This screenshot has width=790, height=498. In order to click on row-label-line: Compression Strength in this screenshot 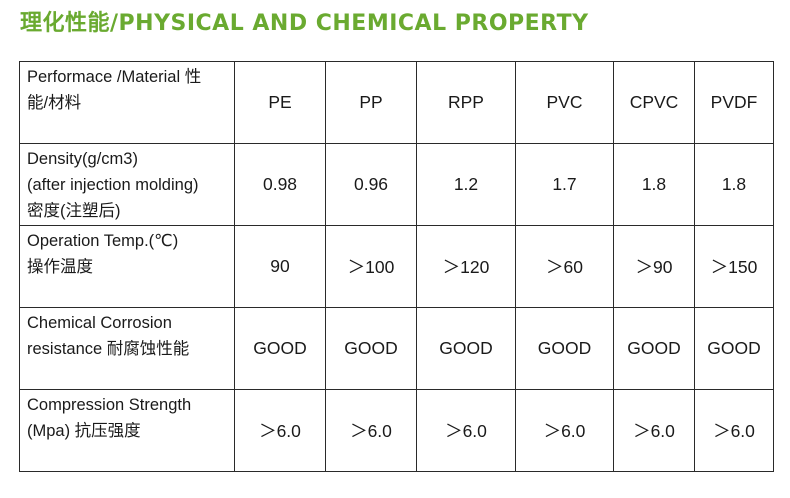, I will do `click(109, 405)`.